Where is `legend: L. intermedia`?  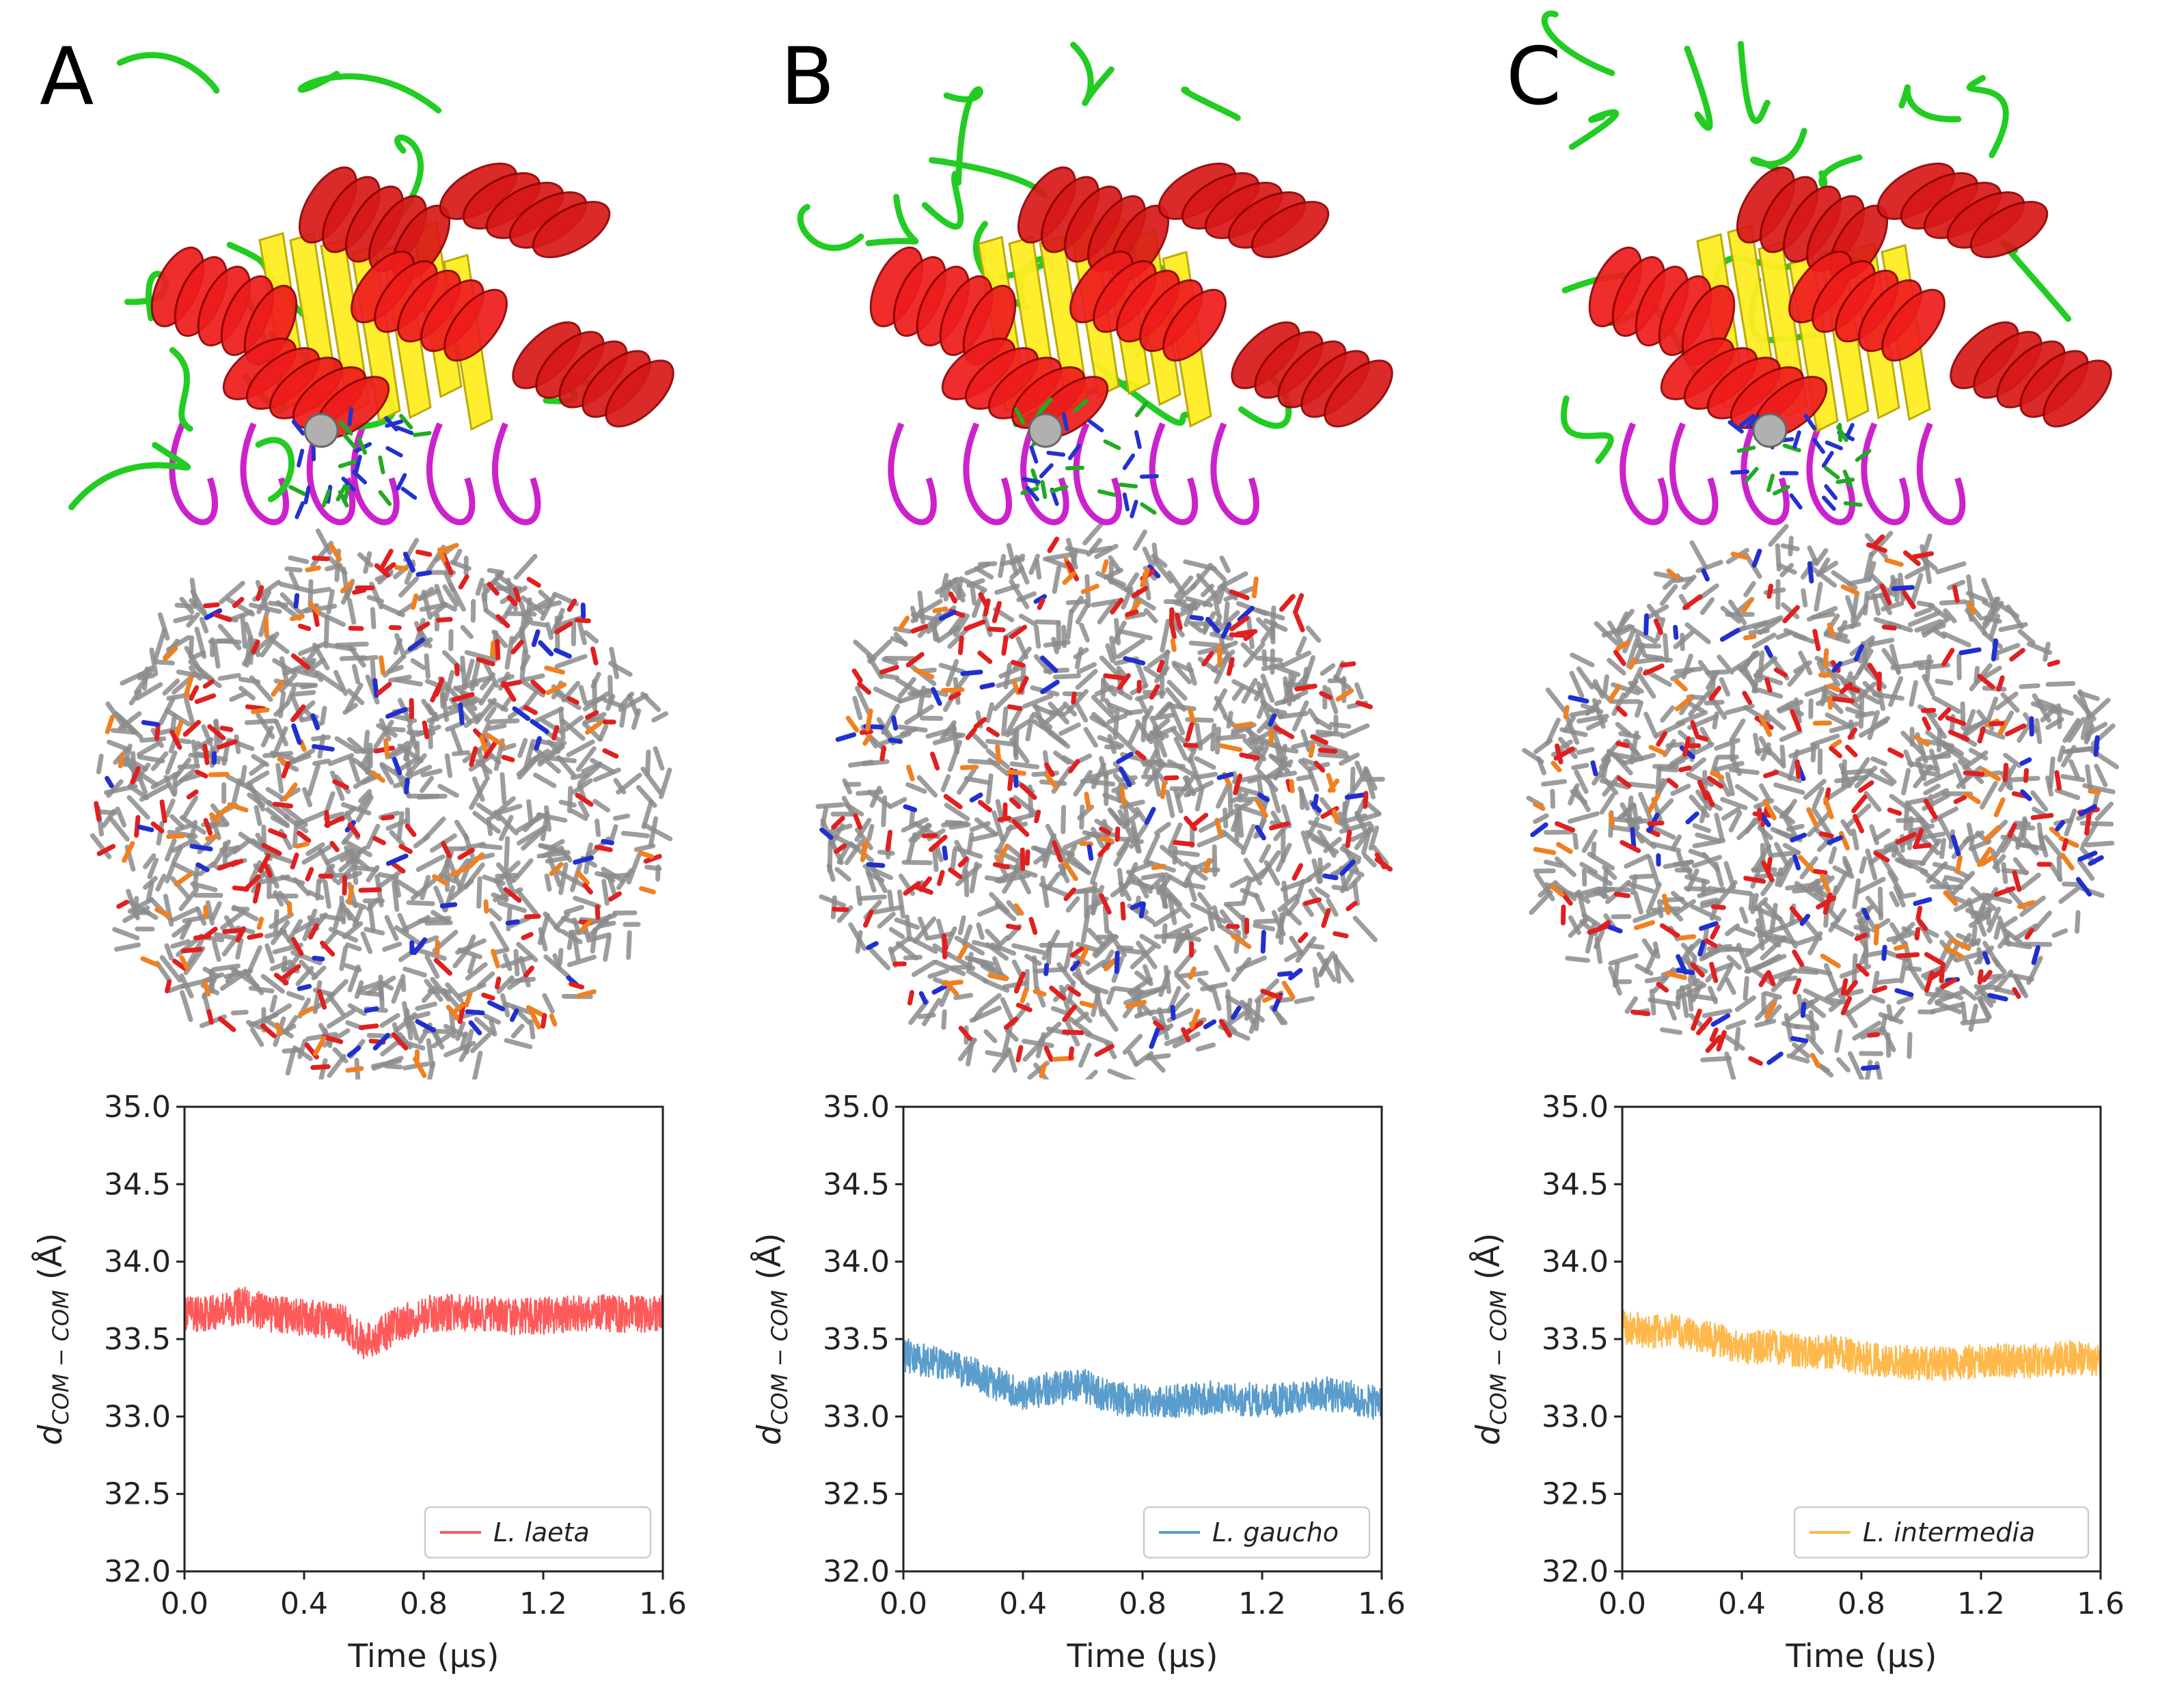 legend: L. intermedia is located at coordinates (1941, 1533).